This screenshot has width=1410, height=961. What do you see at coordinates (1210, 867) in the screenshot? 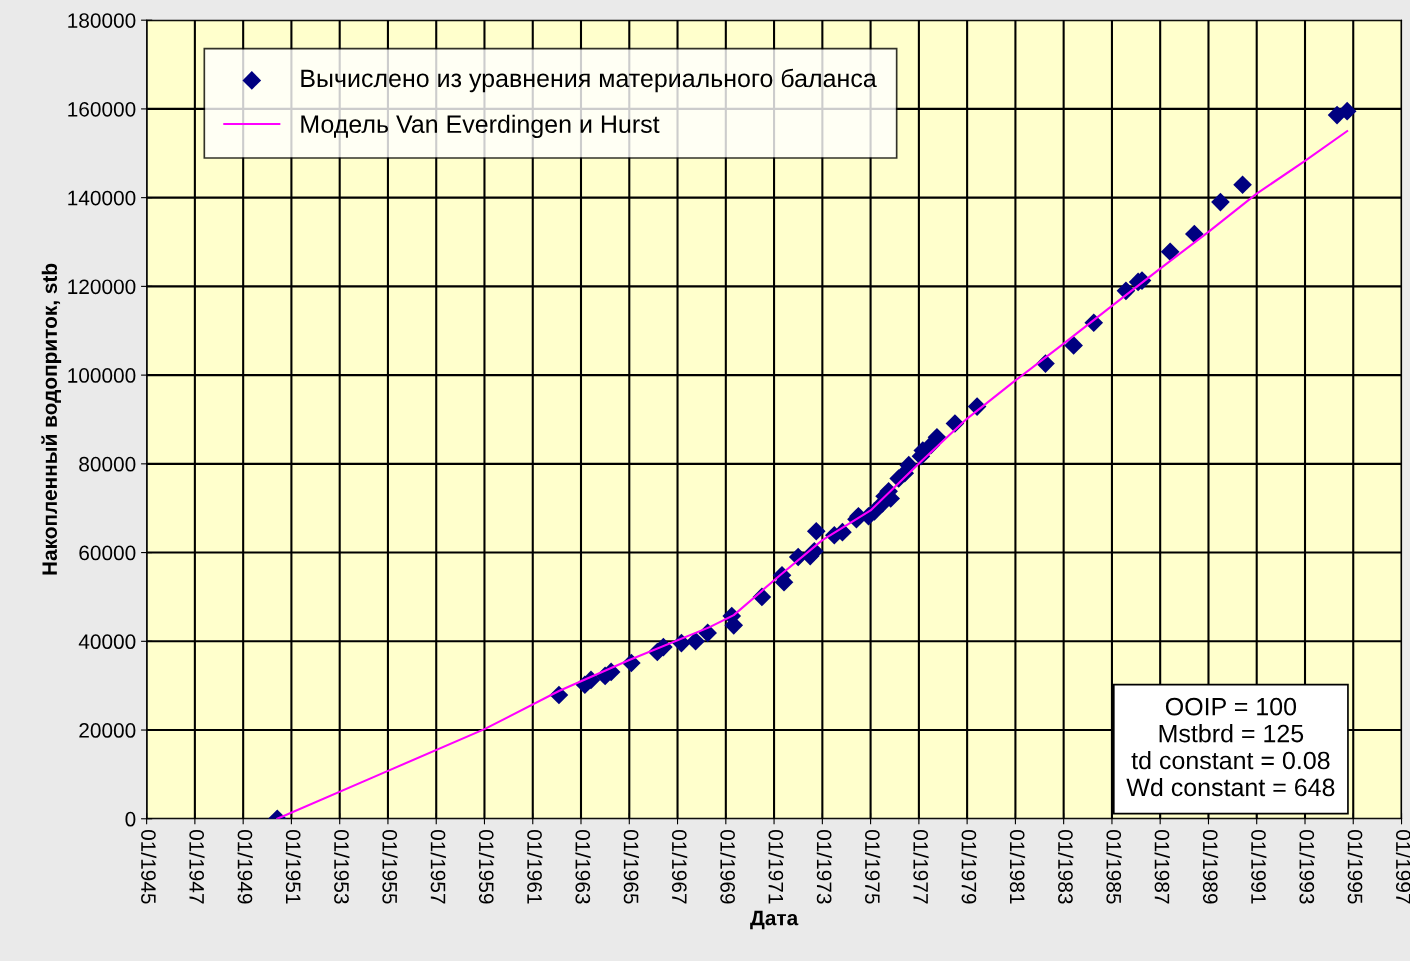
I see `x-tick-label: 01/1989` at bounding box center [1210, 867].